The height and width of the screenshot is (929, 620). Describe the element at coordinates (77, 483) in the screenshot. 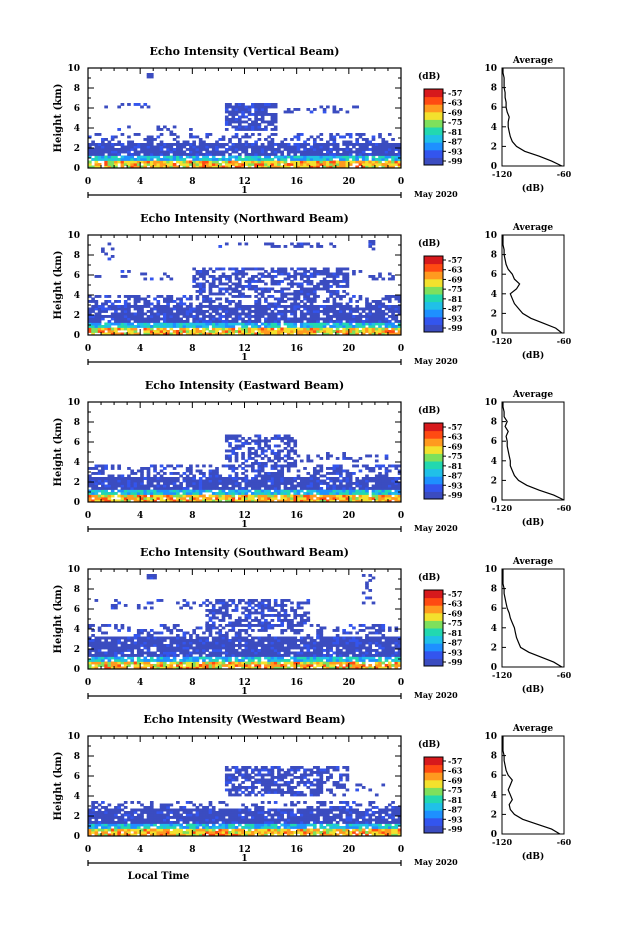

I see `y-tick-label: 2` at that location.